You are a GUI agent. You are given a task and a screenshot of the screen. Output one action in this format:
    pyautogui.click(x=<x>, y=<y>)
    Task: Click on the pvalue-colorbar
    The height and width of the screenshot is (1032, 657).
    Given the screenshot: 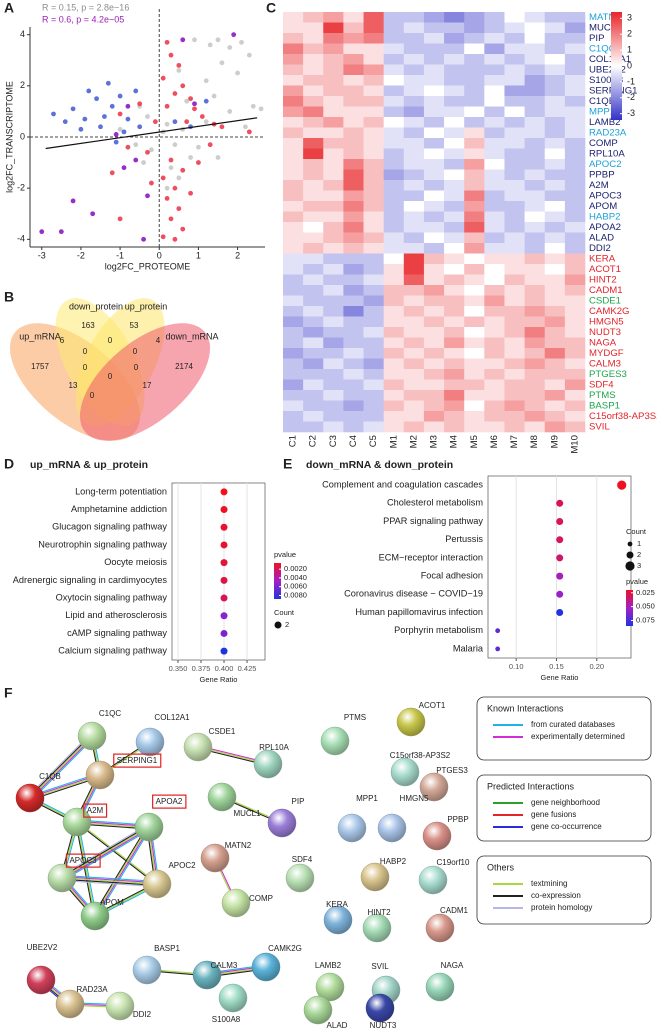 What is the action you would take?
    pyautogui.click(x=277, y=581)
    